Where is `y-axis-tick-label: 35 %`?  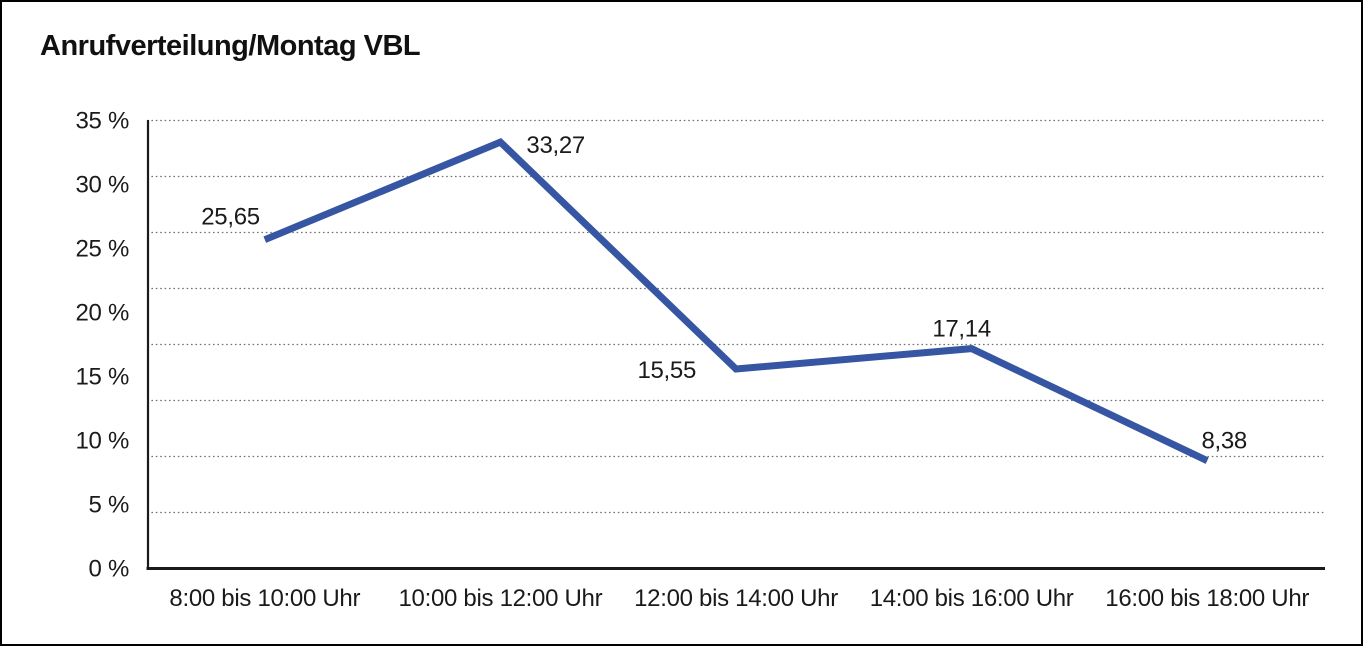
y-axis-tick-label: 35 % is located at coordinates (102, 121).